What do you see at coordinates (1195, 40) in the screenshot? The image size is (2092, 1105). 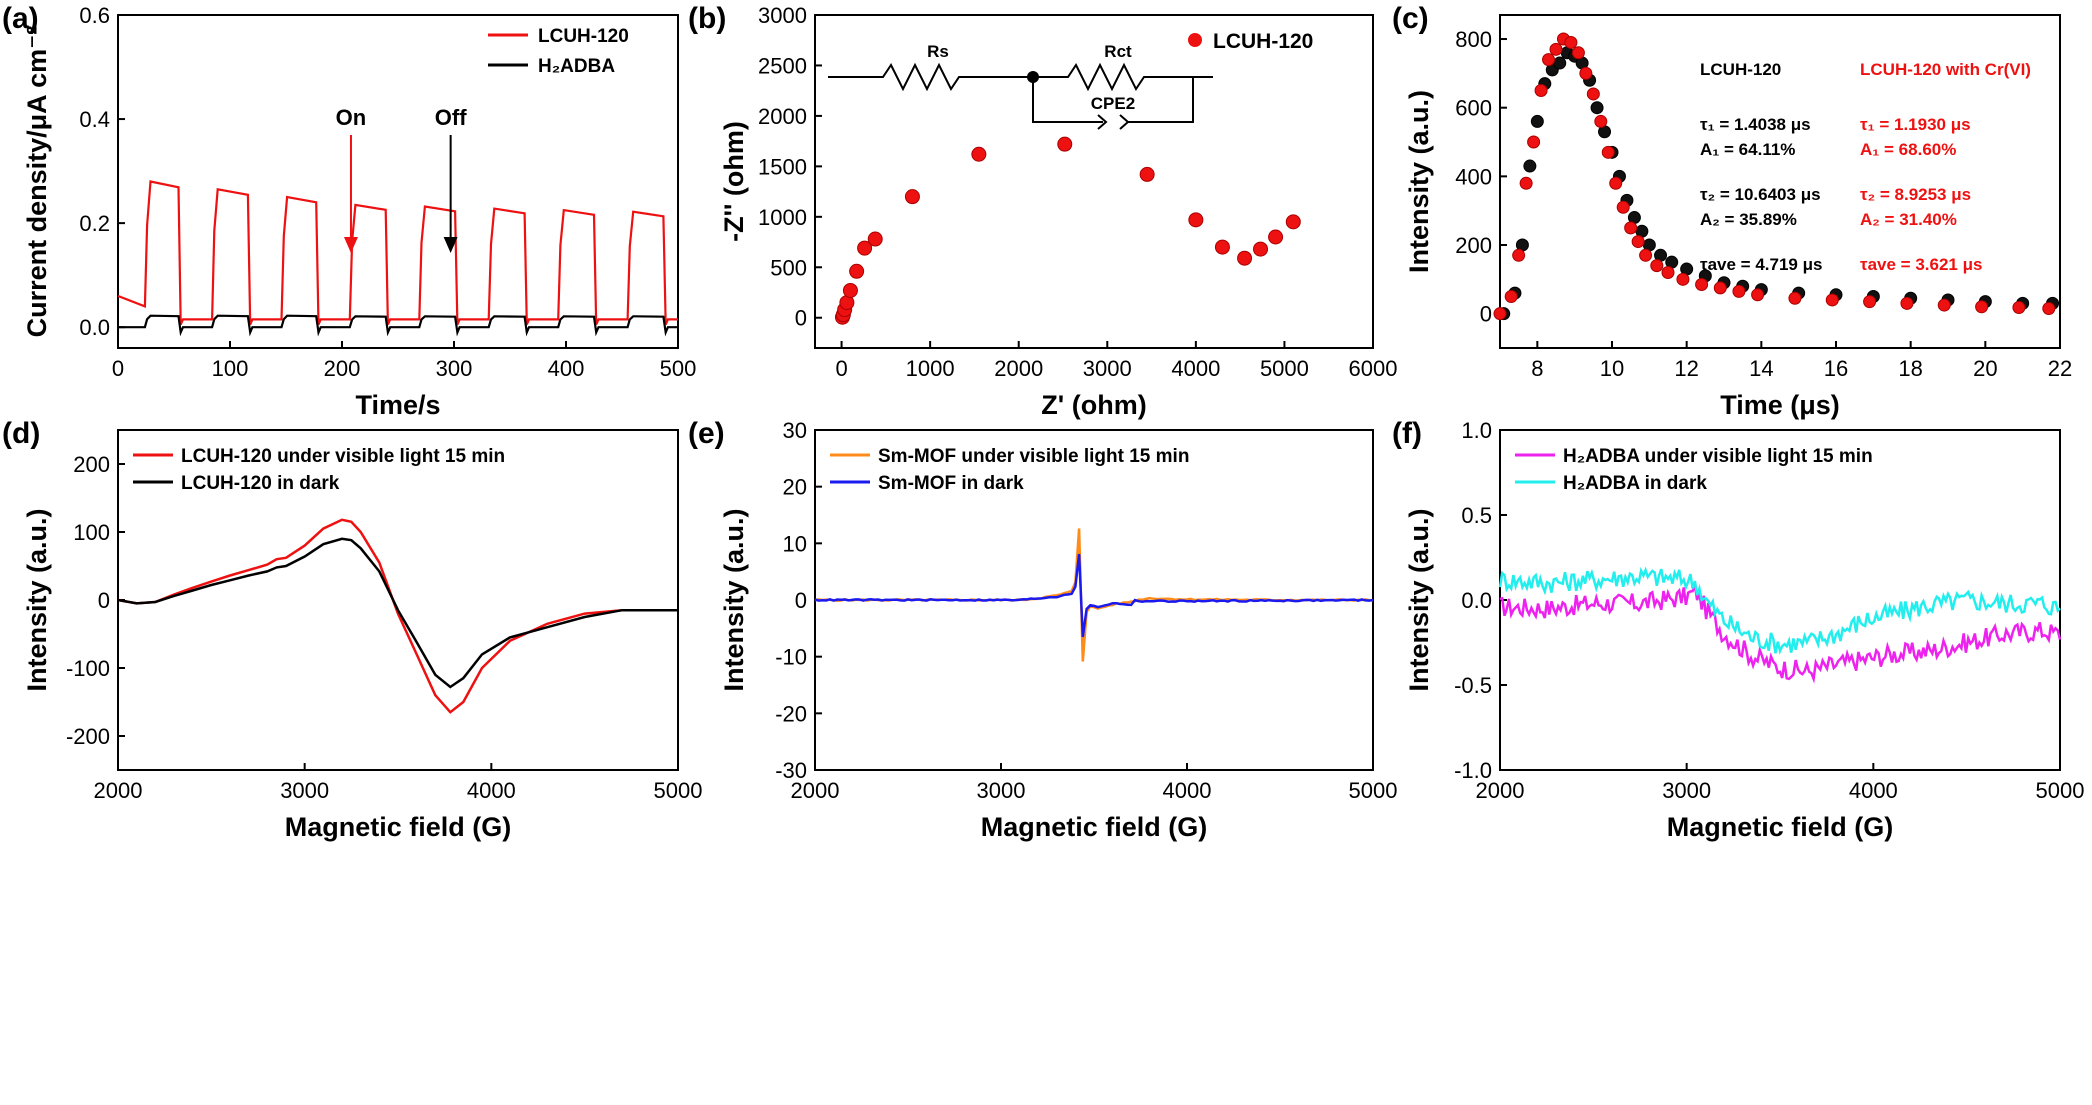 I see `legend-marker` at bounding box center [1195, 40].